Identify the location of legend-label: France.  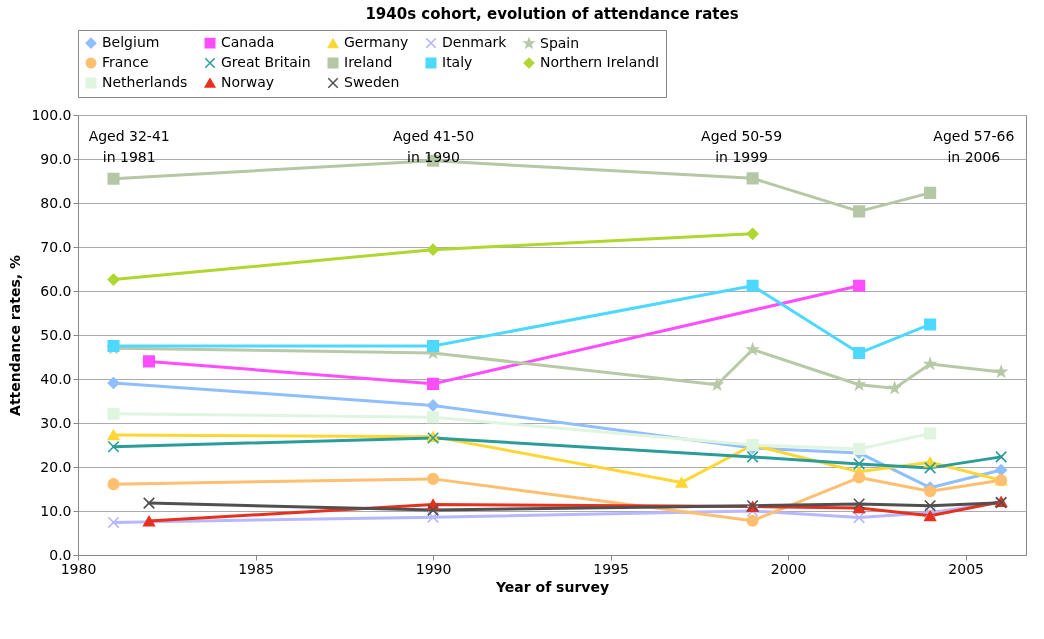
(125, 62).